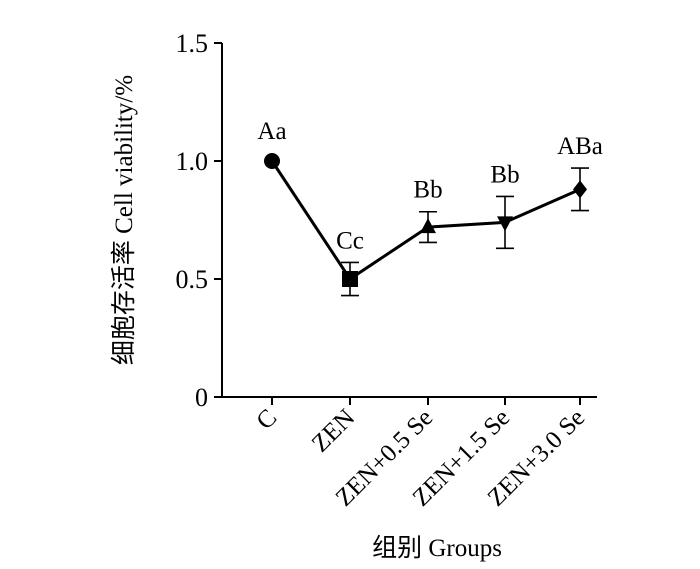 The height and width of the screenshot is (569, 700). I want to click on data-point-diamond, so click(580, 189).